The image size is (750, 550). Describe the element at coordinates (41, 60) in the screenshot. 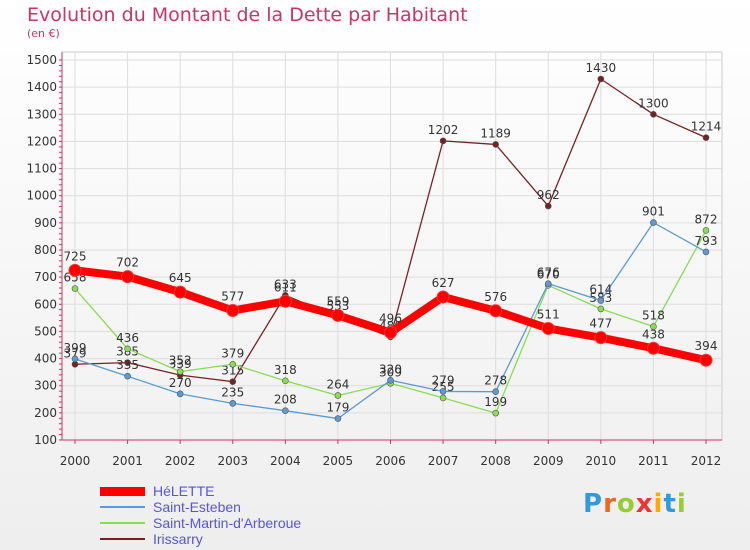

I see `y-tick-label: 1500` at that location.